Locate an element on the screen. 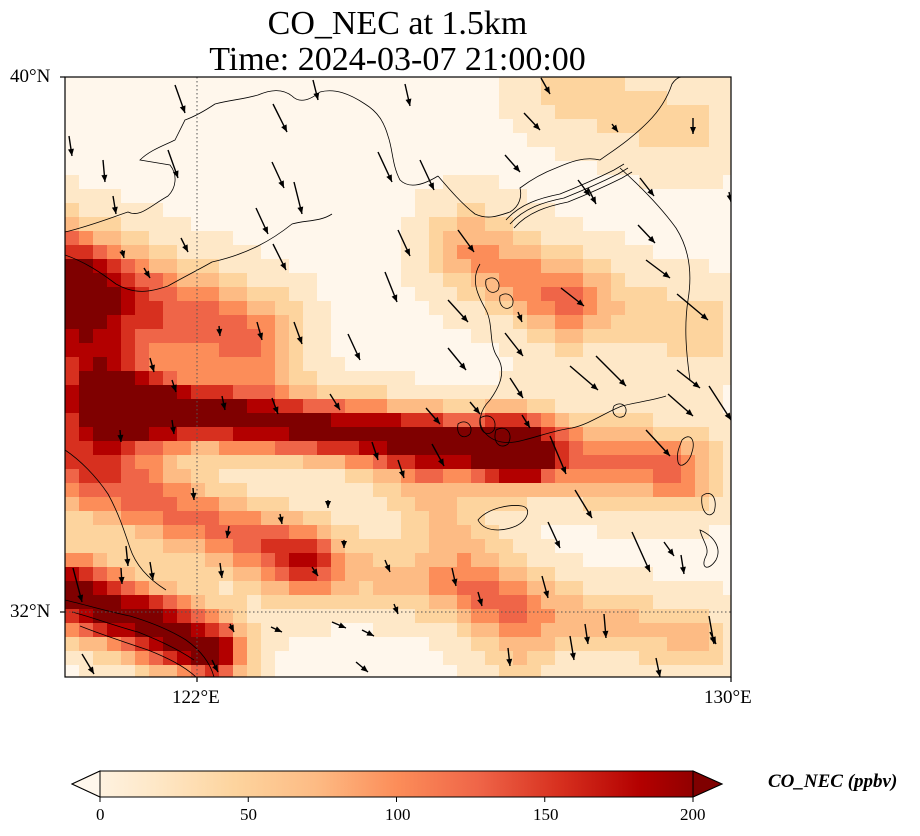  colorbar-tick-200: 200 is located at coordinates (693, 814).